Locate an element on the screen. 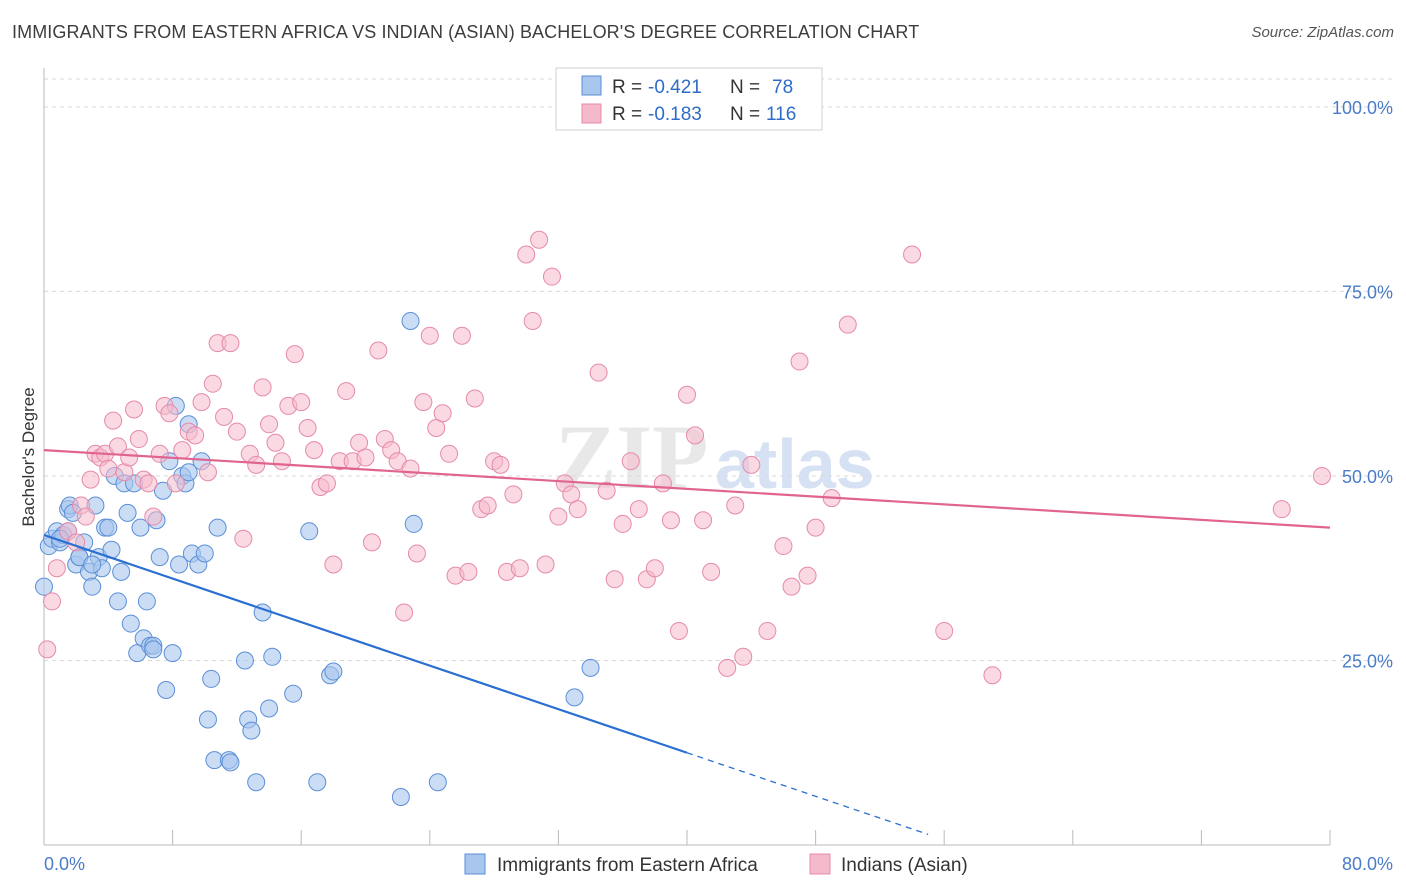 Image resolution: width=1406 pixels, height=892 pixels. bottom-legend-swatch-pink is located at coordinates (820, 864).